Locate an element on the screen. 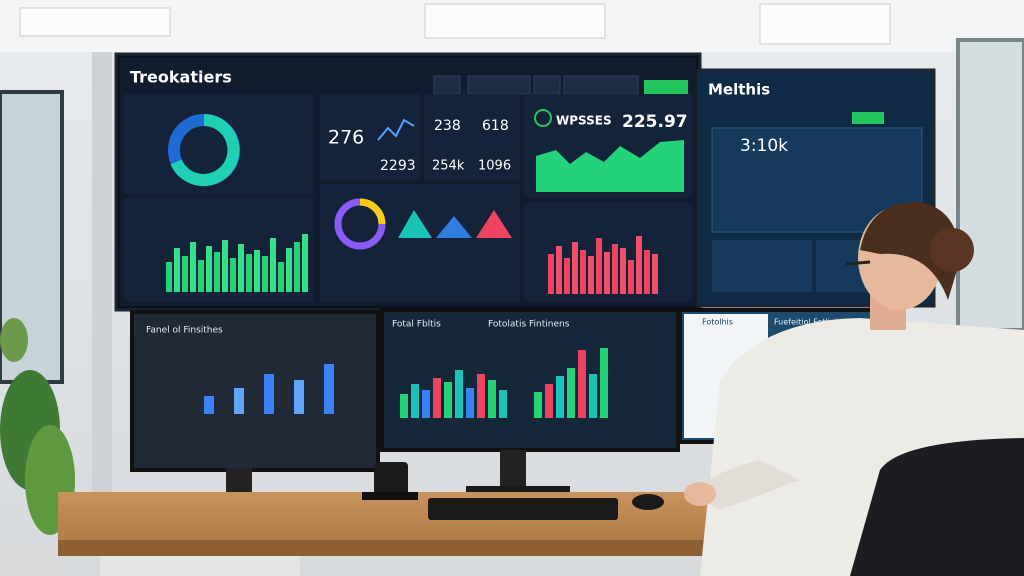 The image size is (1024, 576). lower-left-monitor is located at coordinates (255, 391).